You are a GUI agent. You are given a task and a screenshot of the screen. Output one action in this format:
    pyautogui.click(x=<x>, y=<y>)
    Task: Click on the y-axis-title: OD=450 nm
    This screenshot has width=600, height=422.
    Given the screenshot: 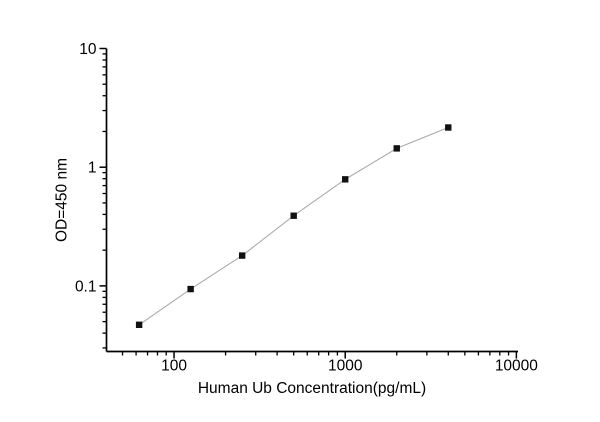 What is the action you would take?
    pyautogui.click(x=62, y=200)
    